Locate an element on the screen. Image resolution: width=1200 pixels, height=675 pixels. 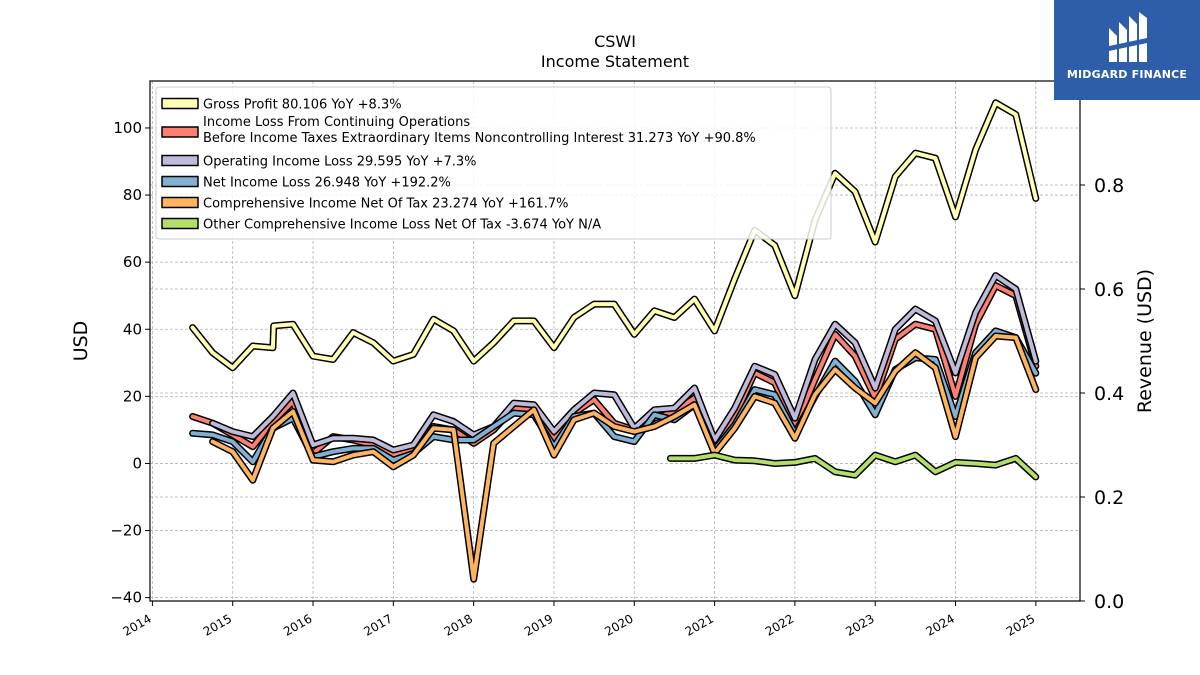
y-tick-label: 40 is located at coordinates (132, 329).